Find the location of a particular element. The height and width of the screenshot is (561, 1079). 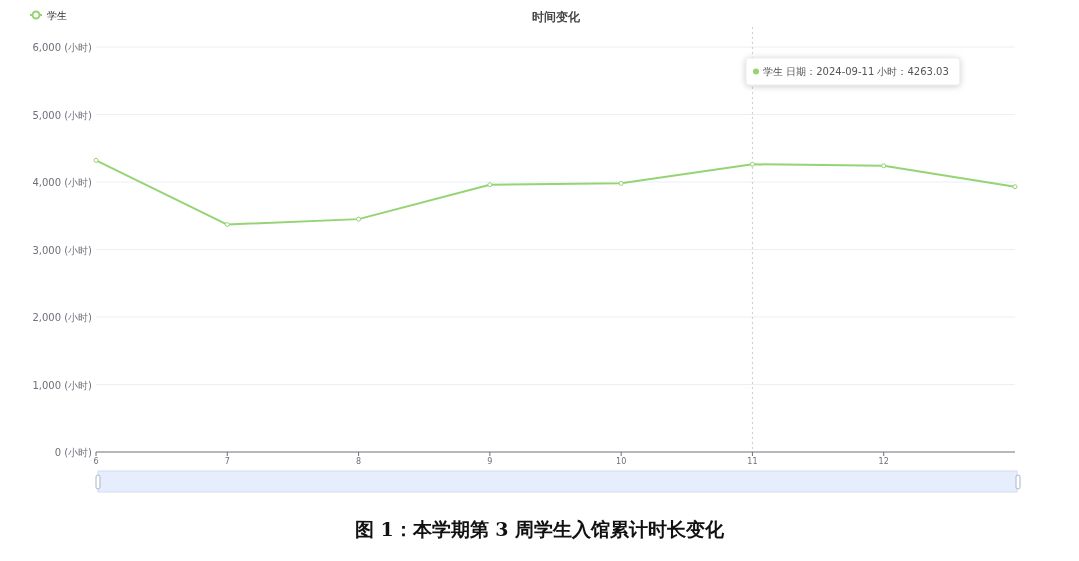

y-tick-label: 6,000 (小时) is located at coordinates (62, 47).